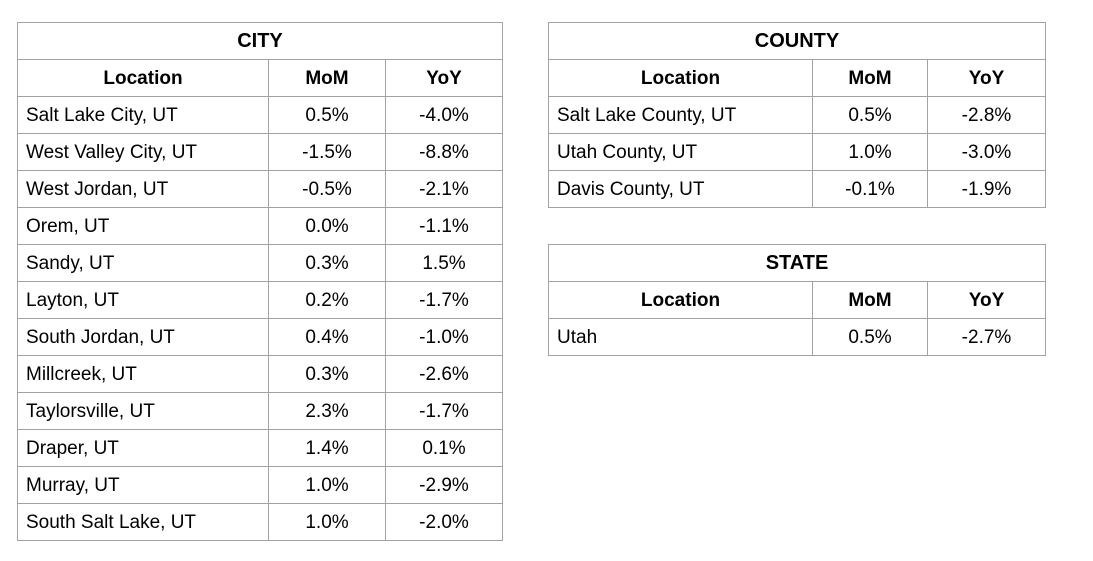 The image size is (1093, 561). I want to click on table-row: Orem, UT 0.0% -1.1%, so click(260, 226).